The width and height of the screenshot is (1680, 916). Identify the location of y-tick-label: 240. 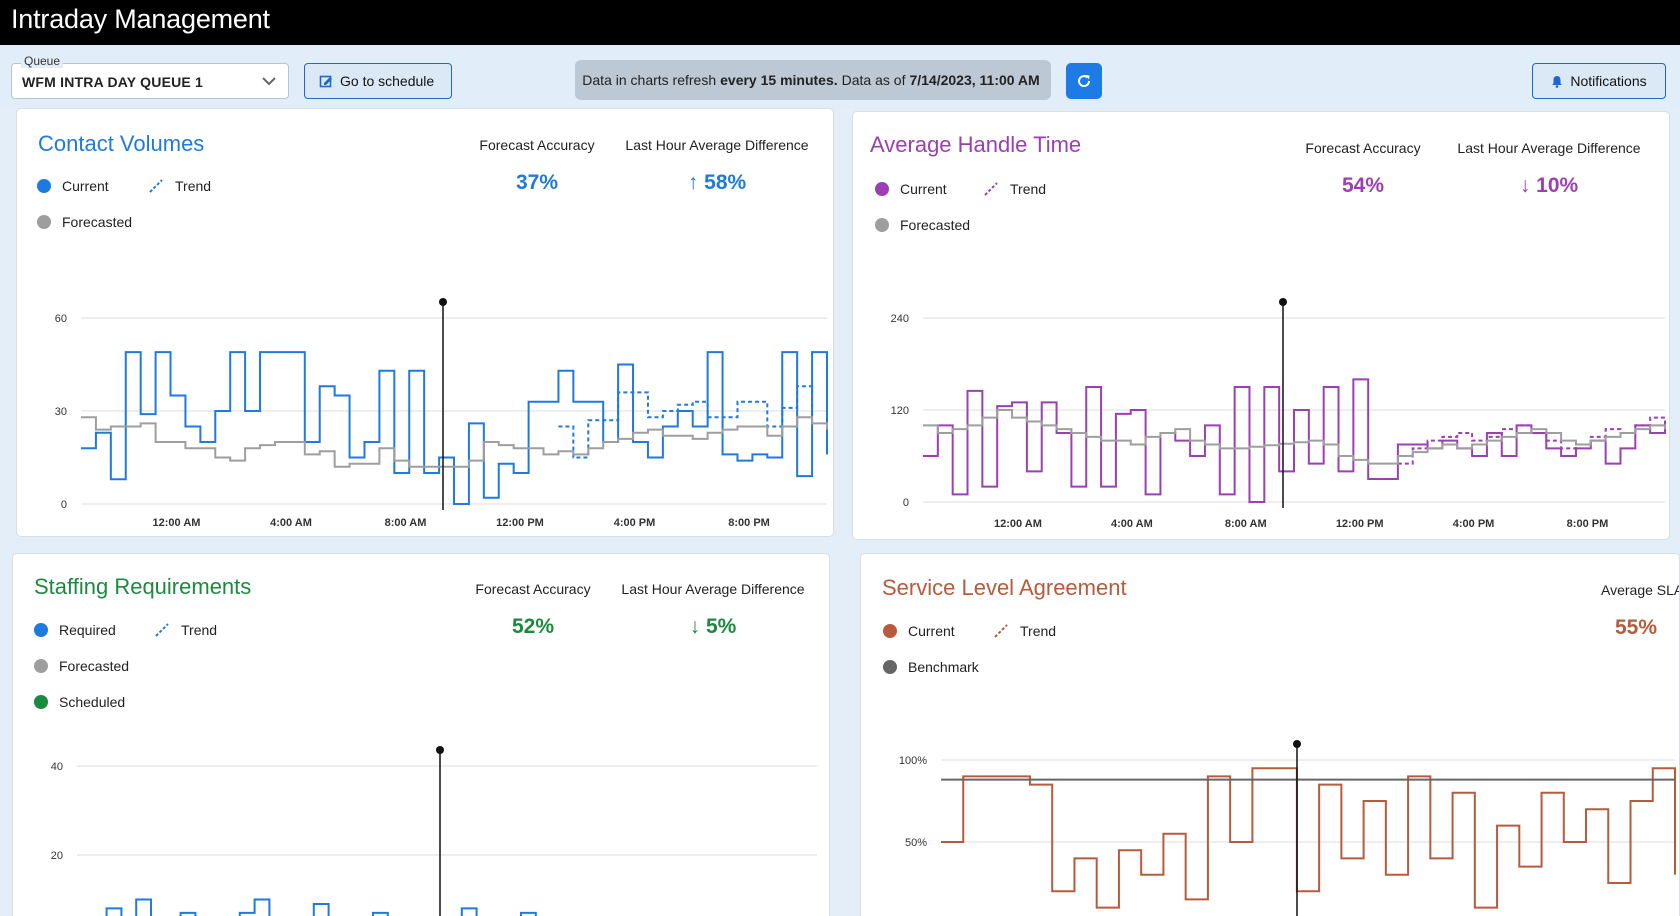
(900, 319).